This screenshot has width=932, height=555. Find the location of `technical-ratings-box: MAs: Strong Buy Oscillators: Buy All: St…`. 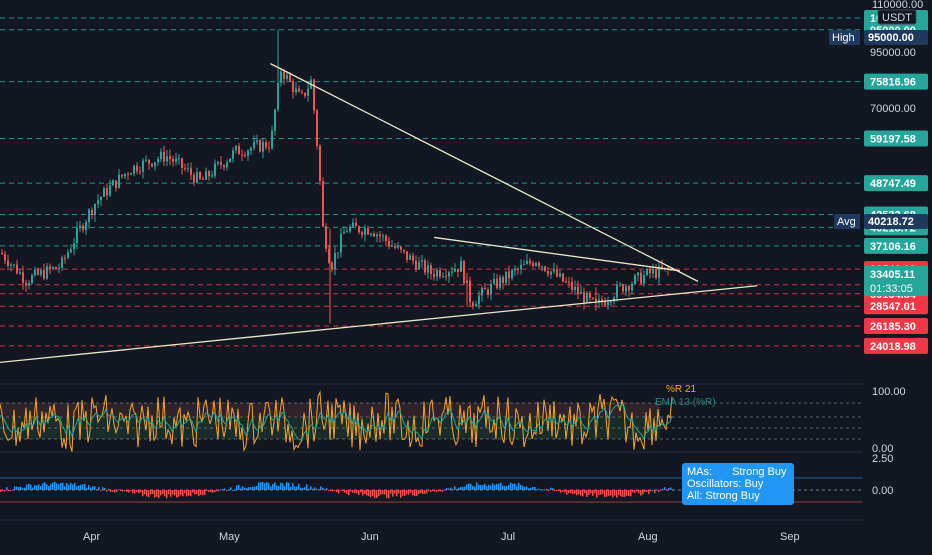

technical-ratings-box: MAs: Strong Buy Oscillators: Buy All: St… is located at coordinates (738, 484).